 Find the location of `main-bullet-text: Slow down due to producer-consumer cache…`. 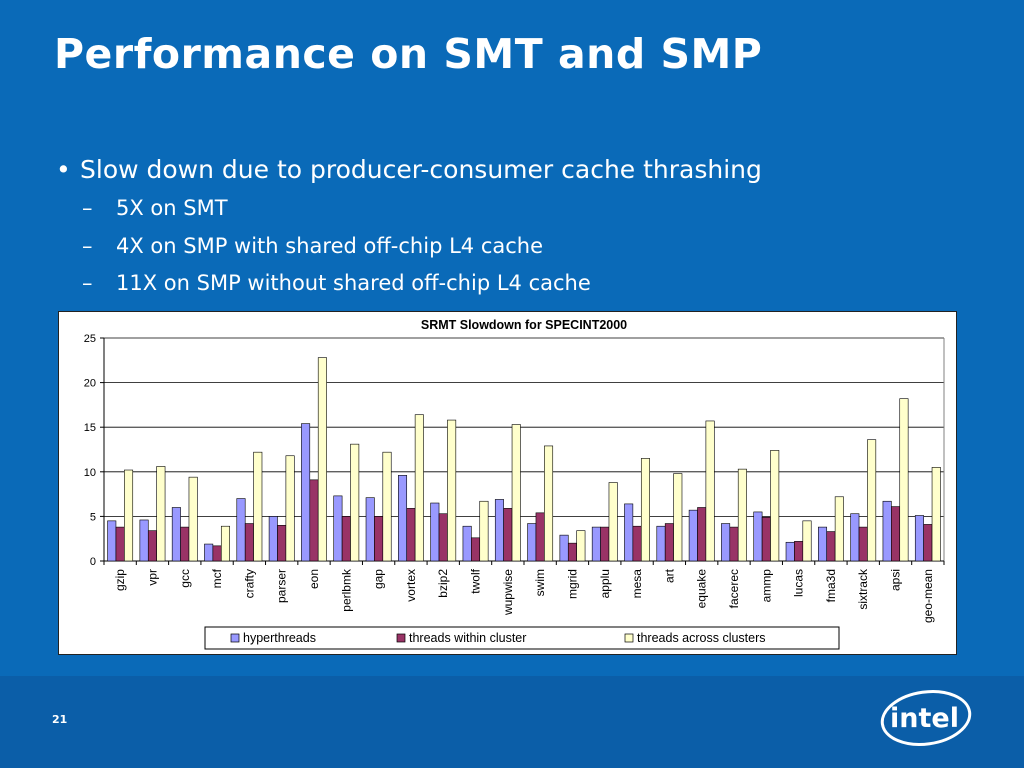

main-bullet-text: Slow down due to producer-consumer cache… is located at coordinates (421, 169).